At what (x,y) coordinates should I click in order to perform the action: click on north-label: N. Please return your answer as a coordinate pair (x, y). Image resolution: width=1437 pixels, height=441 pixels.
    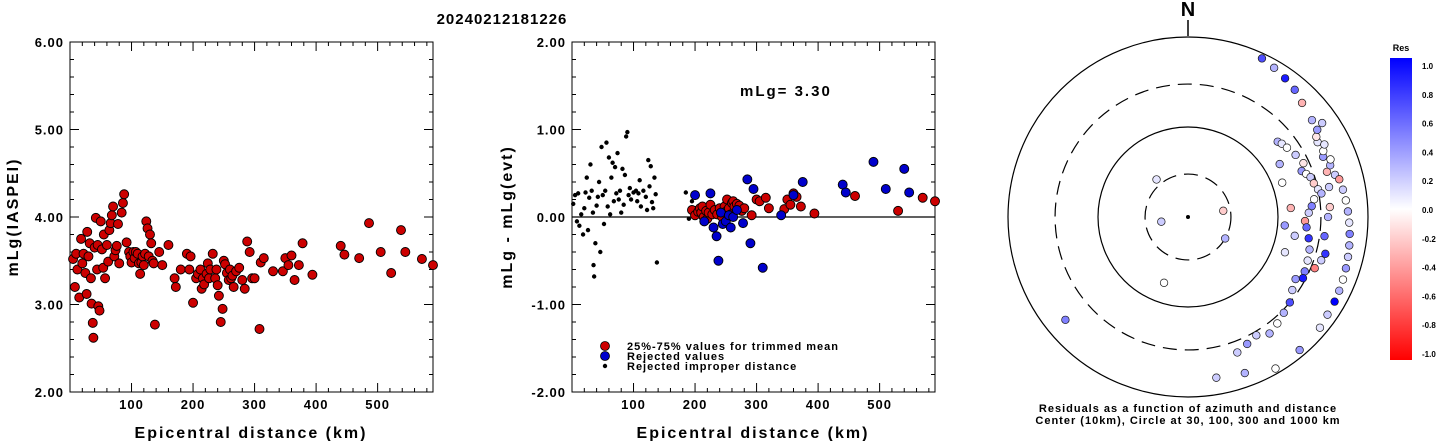
    Looking at the image, I should click on (1188, 10).